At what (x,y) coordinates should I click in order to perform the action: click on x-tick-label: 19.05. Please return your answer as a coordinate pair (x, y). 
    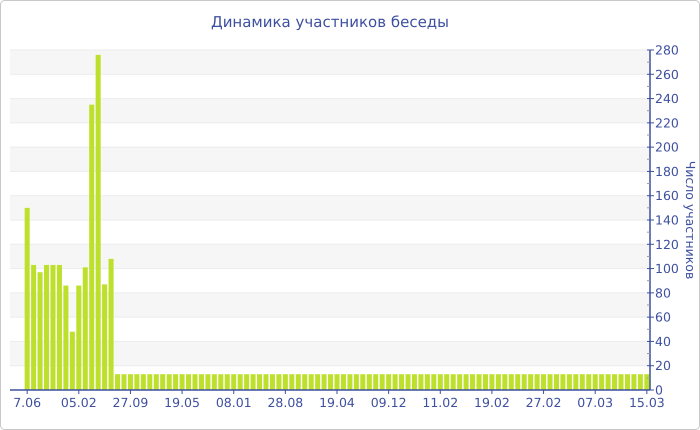
    Looking at the image, I should click on (182, 402).